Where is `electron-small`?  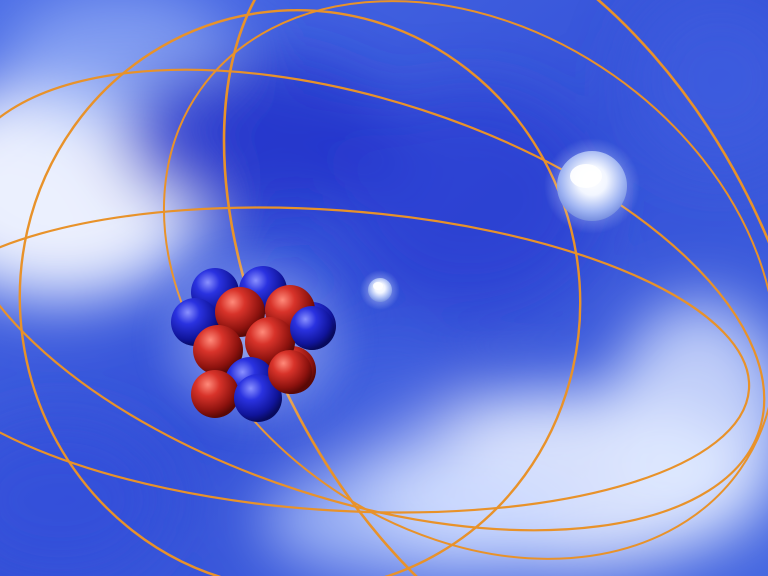
electron-small is located at coordinates (380, 290).